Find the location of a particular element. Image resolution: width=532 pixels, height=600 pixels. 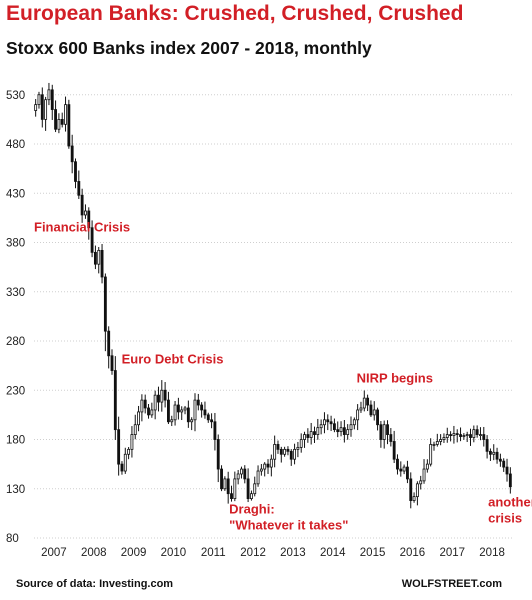

chart-annotation: NIRP begins is located at coordinates (395, 377).